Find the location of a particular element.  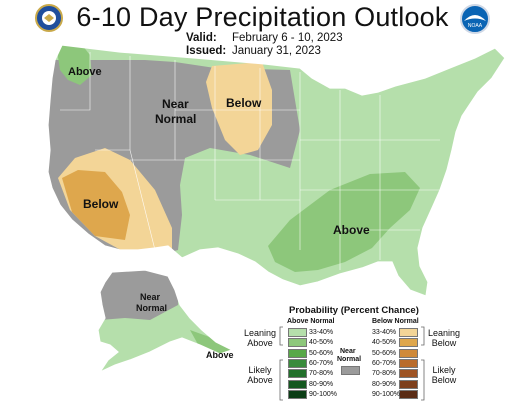

likely-above-word1: Likely is located at coordinates (260, 370).